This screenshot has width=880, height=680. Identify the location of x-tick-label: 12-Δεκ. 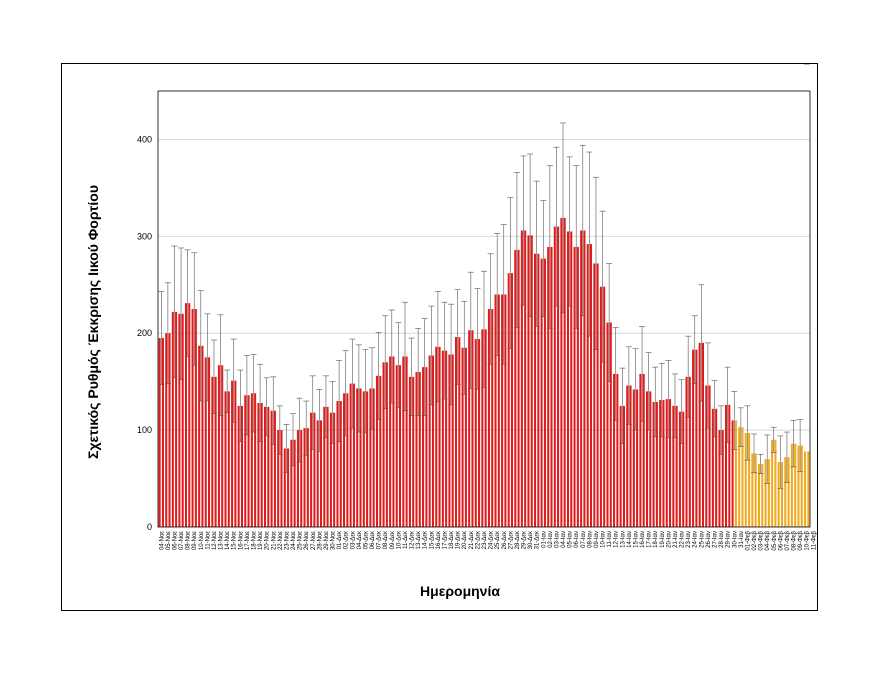
(413, 539).